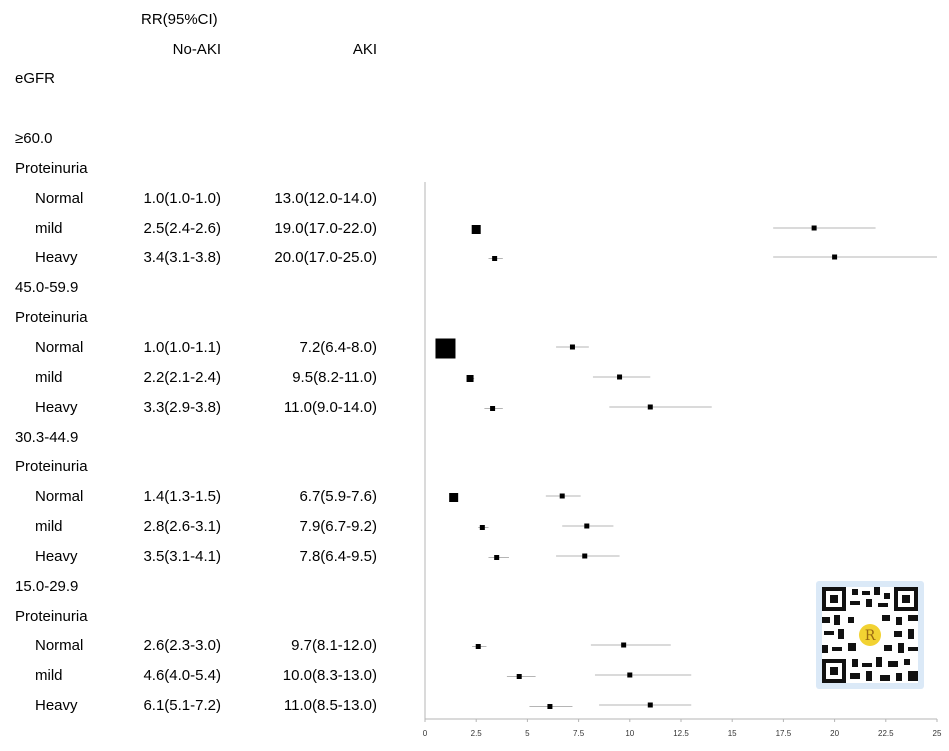 This screenshot has height=751, width=949. I want to click on no-aki-value: 1.0(1.0-1.1), so click(182, 347).